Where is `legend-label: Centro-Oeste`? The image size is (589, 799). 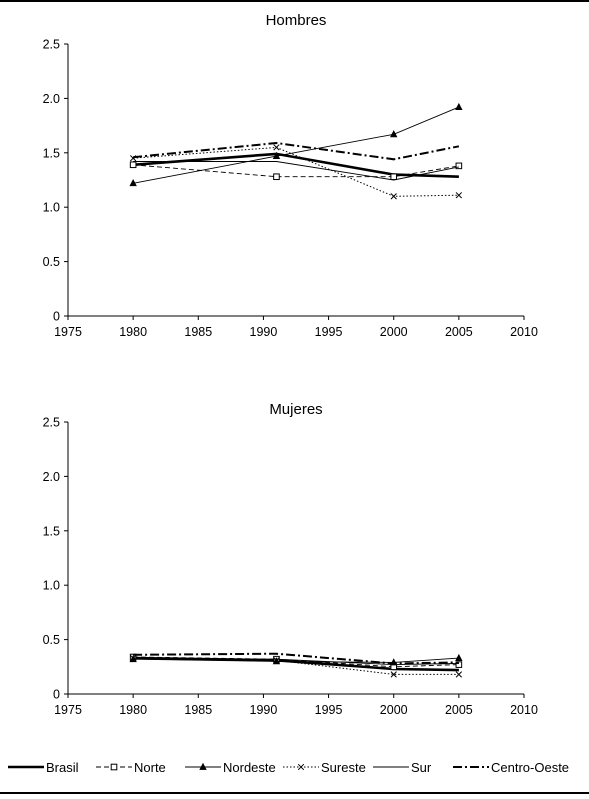 legend-label: Centro-Oeste is located at coordinates (530, 767).